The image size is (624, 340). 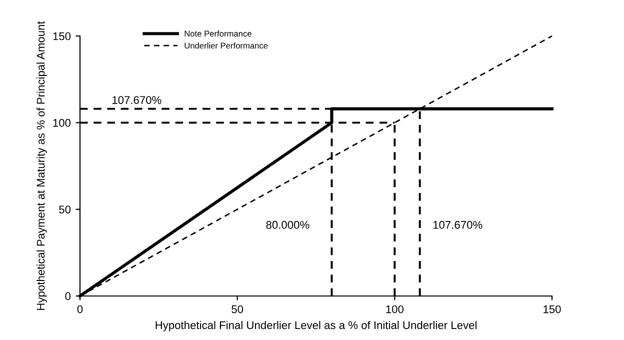 I want to click on y-tick-label: 0, so click(x=68, y=296).